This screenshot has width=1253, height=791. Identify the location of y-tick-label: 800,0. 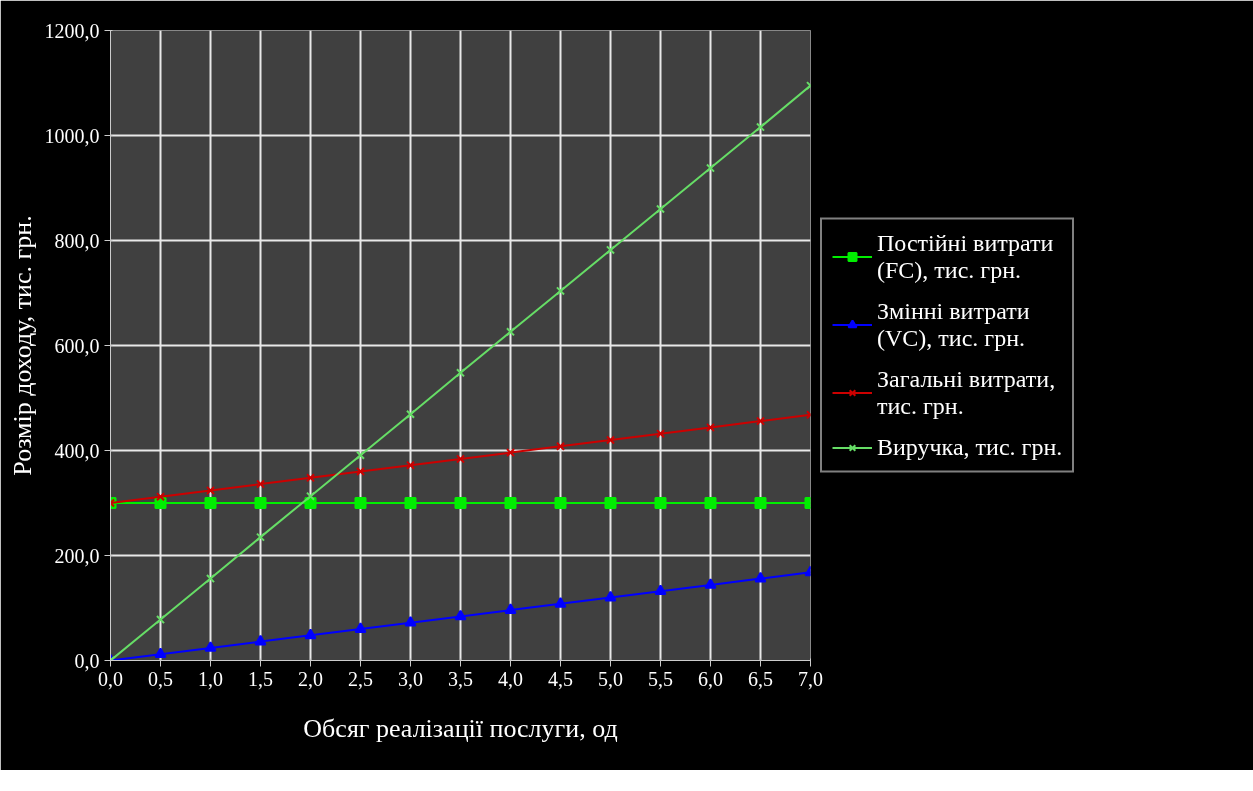
(77, 240).